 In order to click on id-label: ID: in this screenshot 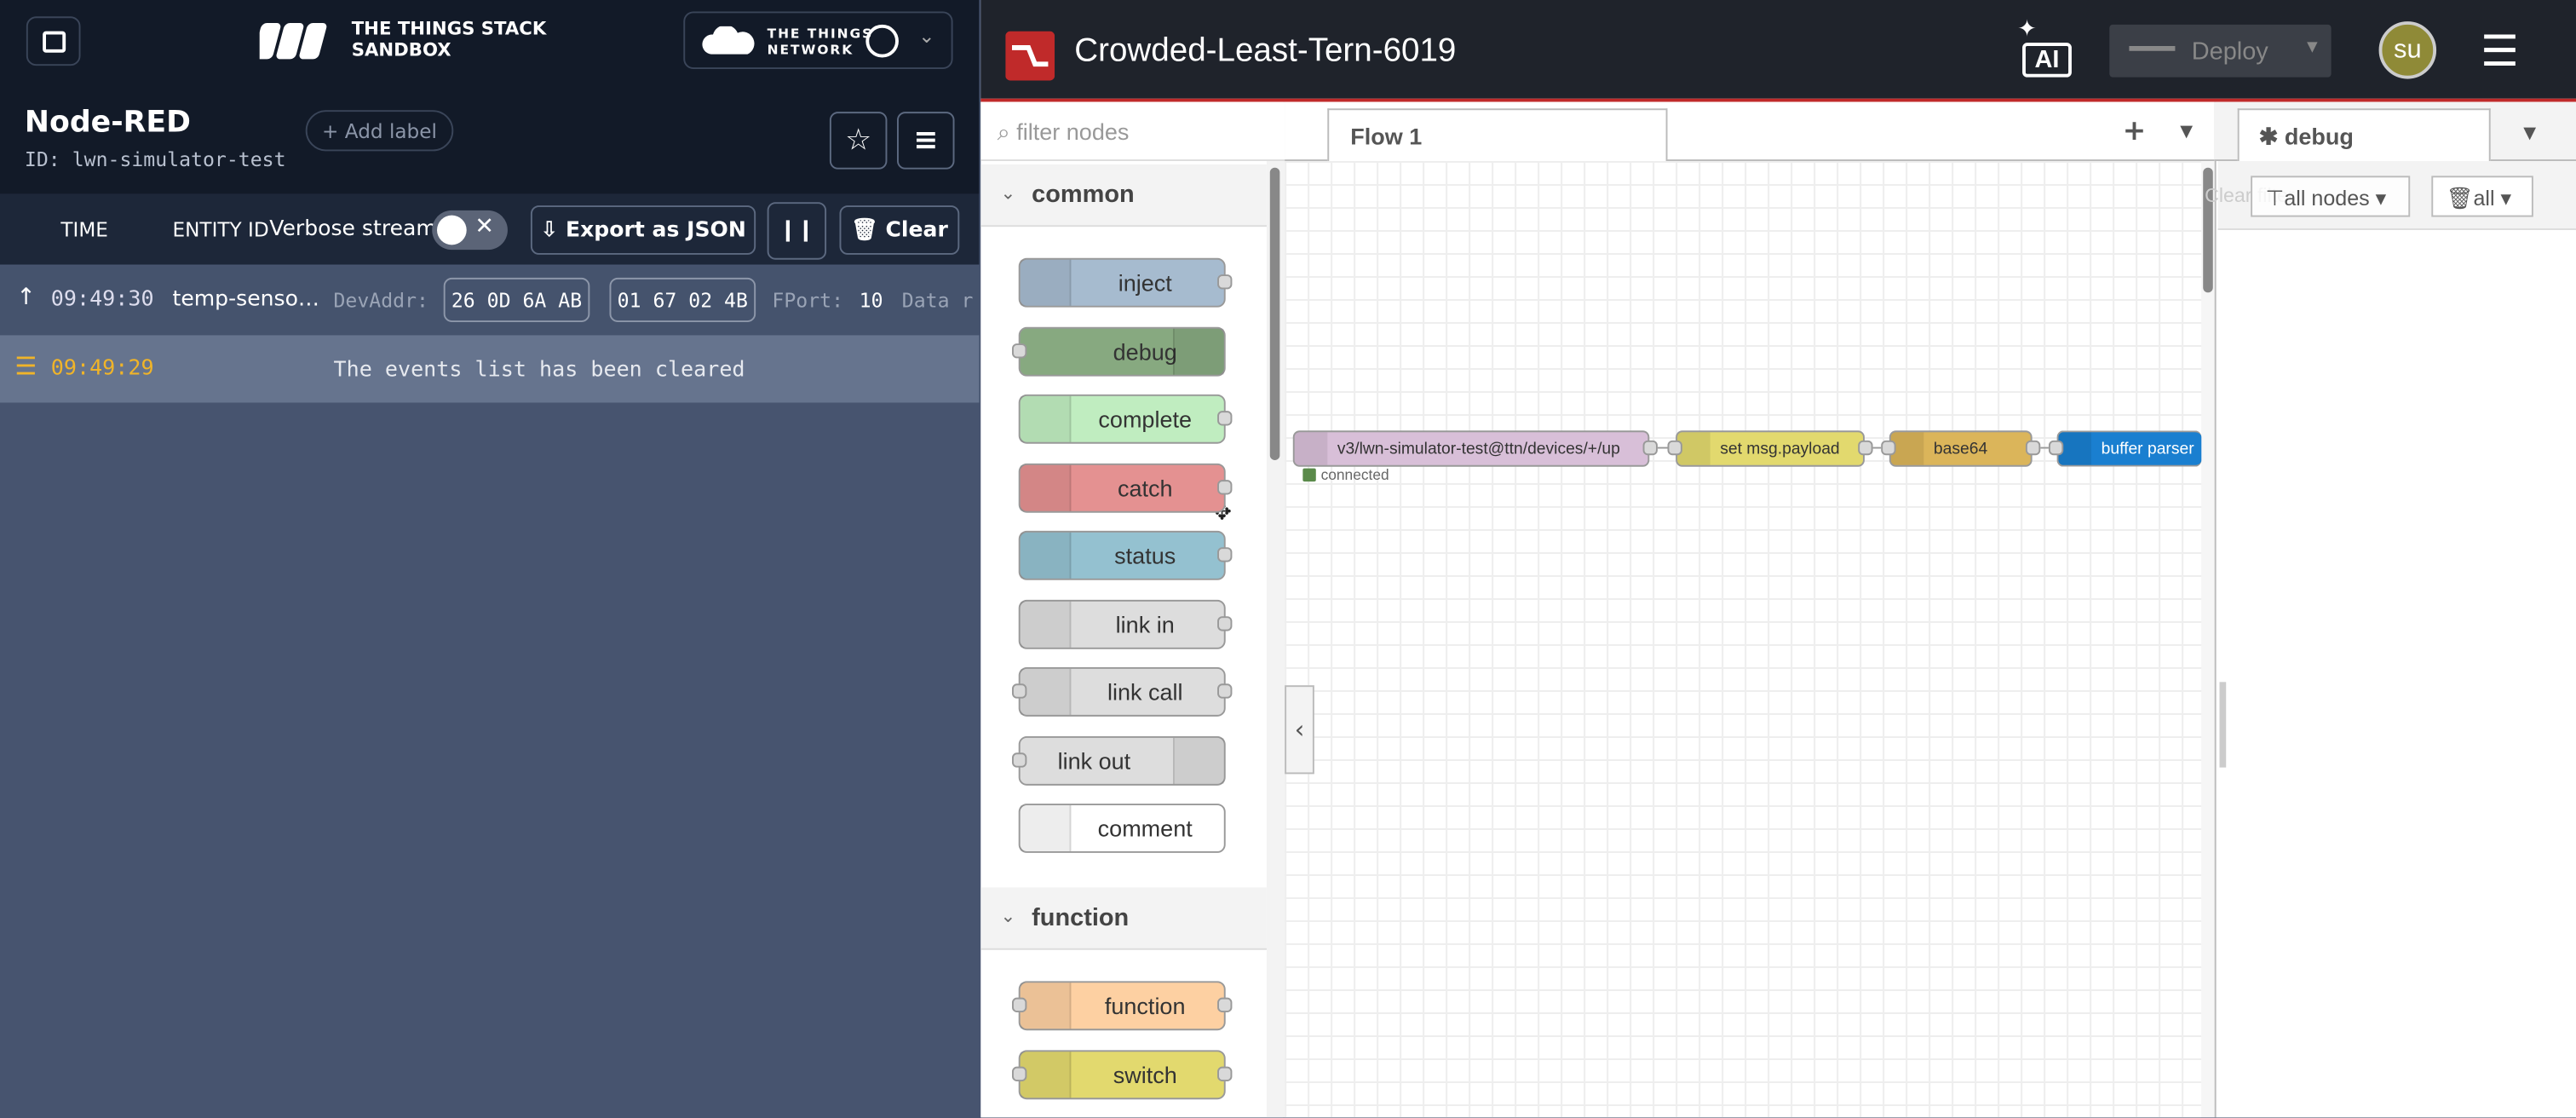, I will do `click(42, 159)`.